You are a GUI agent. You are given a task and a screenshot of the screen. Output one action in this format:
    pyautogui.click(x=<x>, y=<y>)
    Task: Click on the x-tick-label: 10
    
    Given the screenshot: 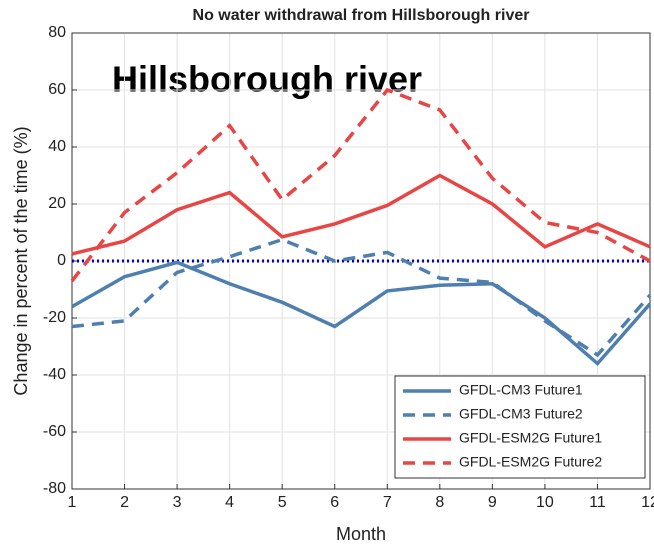 What is the action you would take?
    pyautogui.click(x=545, y=502)
    